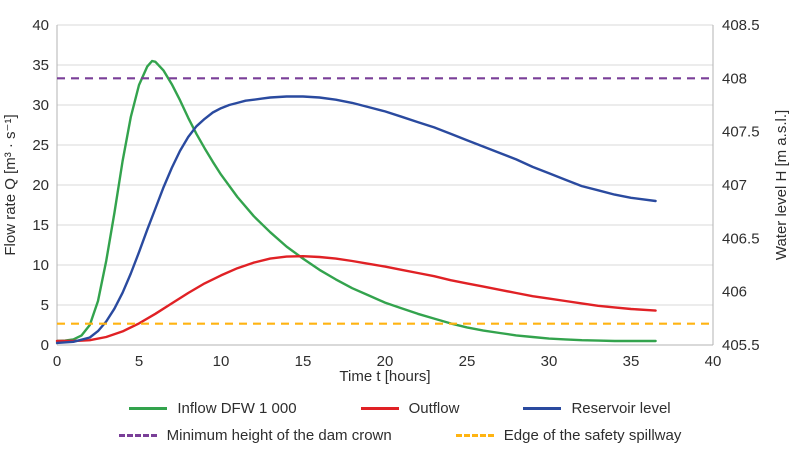 The width and height of the screenshot is (800, 449). Describe the element at coordinates (781, 185) in the screenshot. I see `y-right-axis-title: Water level H [m a.s.l.]` at that location.